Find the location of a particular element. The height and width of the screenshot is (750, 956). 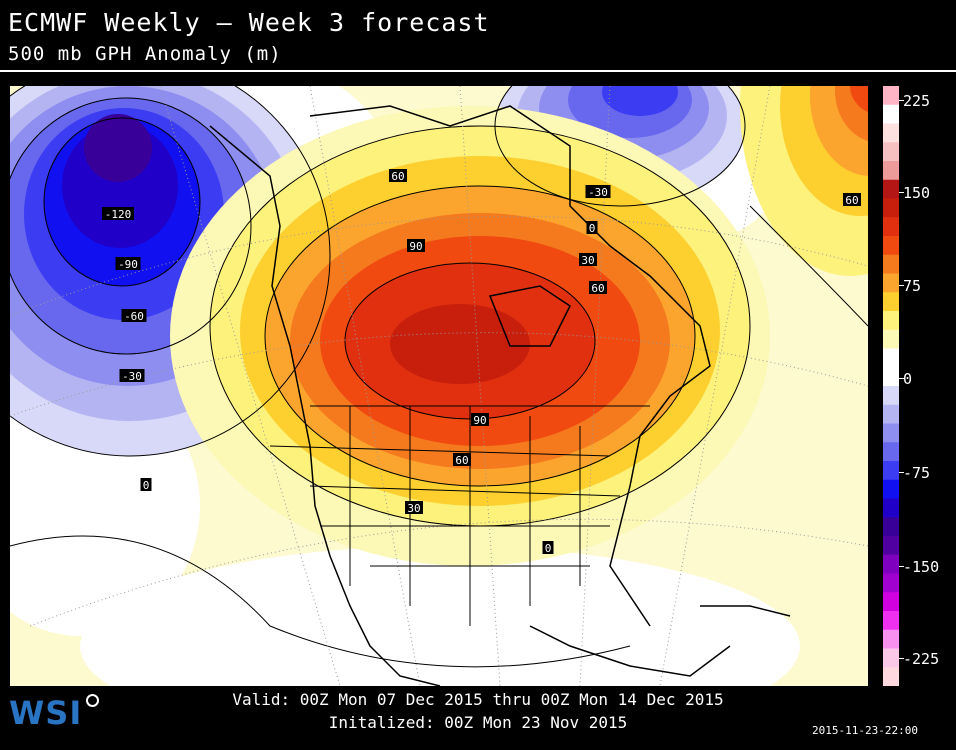

colorbar-label: 225 is located at coordinates (917, 101).